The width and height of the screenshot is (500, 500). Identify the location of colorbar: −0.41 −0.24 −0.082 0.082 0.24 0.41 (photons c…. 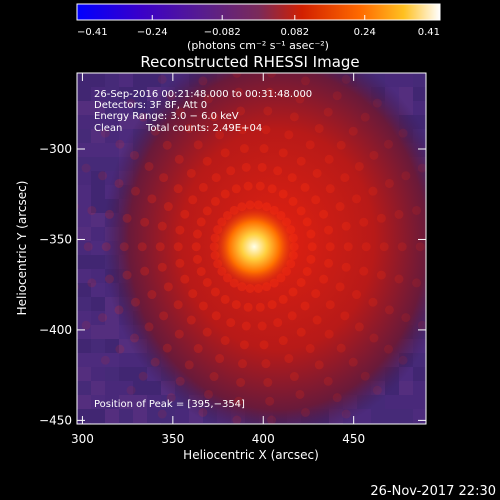
(258, 27).